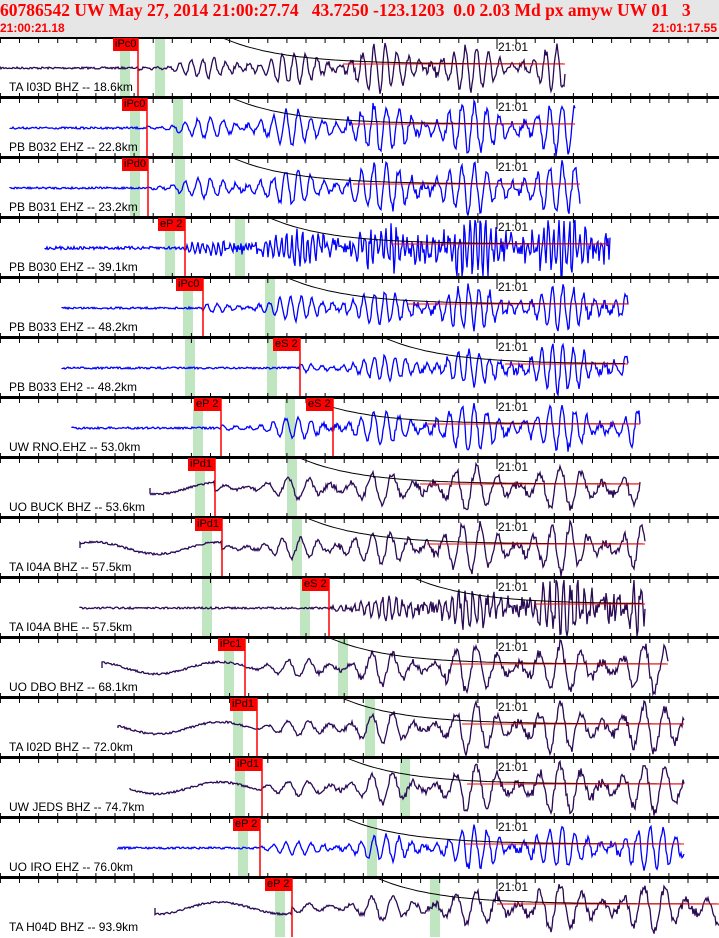 Image resolution: width=719 pixels, height=938 pixels. Describe the element at coordinates (77, 507) in the screenshot. I see `station-label: UO BUCK BHZ -- 53.6km` at that location.